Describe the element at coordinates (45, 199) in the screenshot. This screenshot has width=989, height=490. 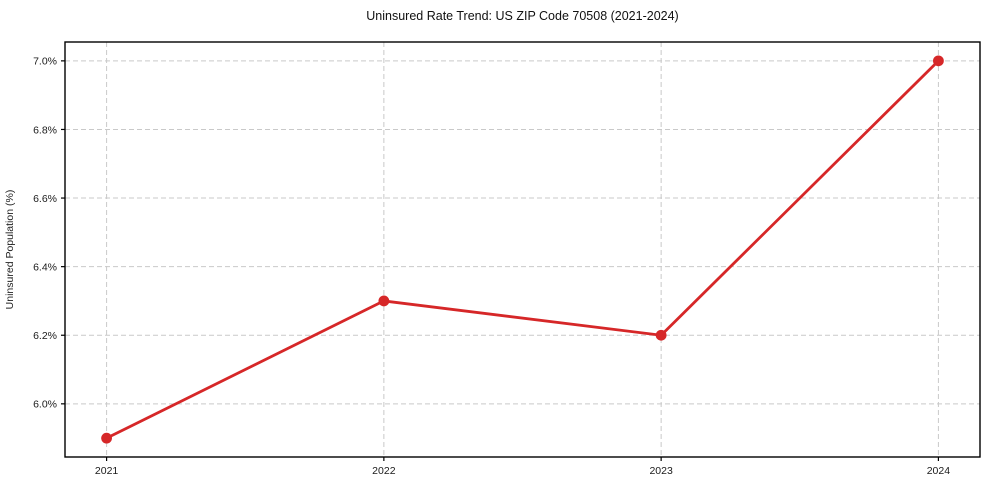
I see `y-tick-label: 6.6%` at that location.